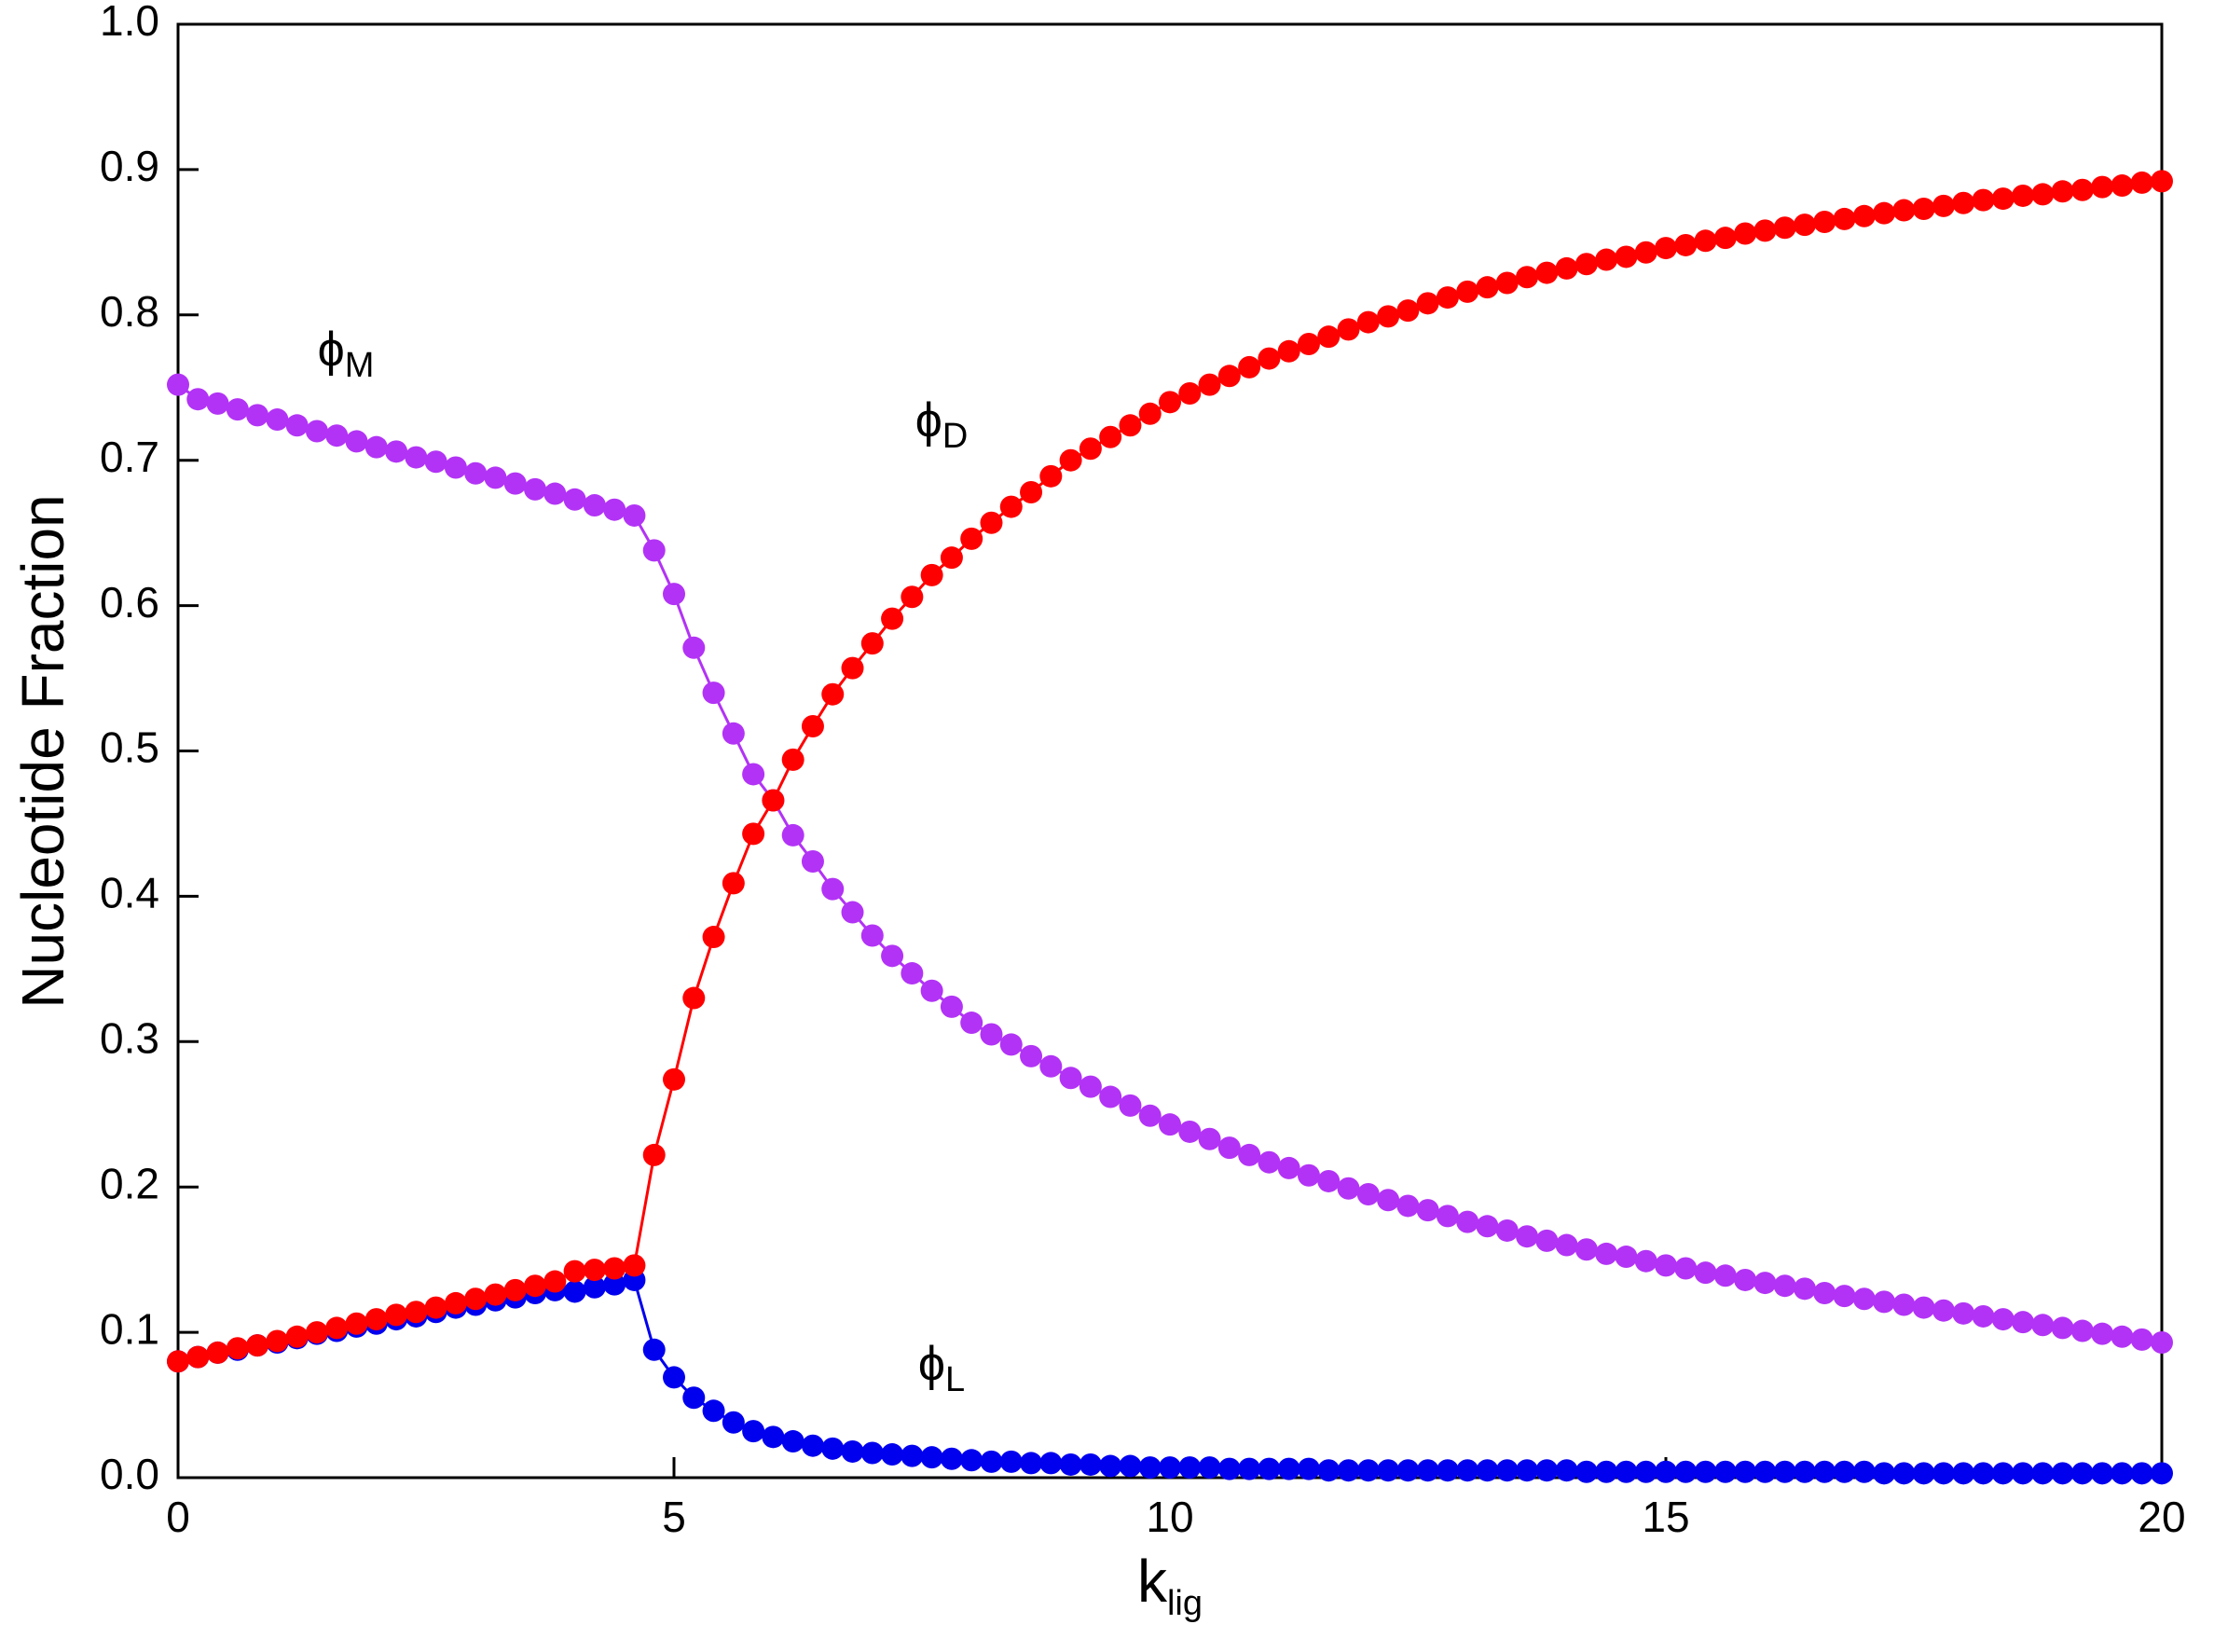  What do you see at coordinates (178, 1517) in the screenshot?
I see `x-tick-label: 0` at bounding box center [178, 1517].